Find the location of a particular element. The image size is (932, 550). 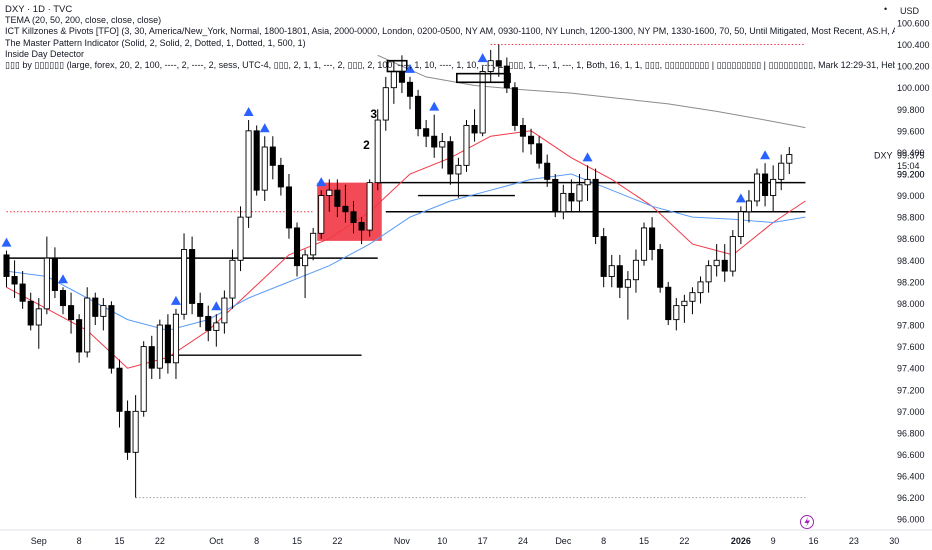

lightning-icon is located at coordinates (807, 522).